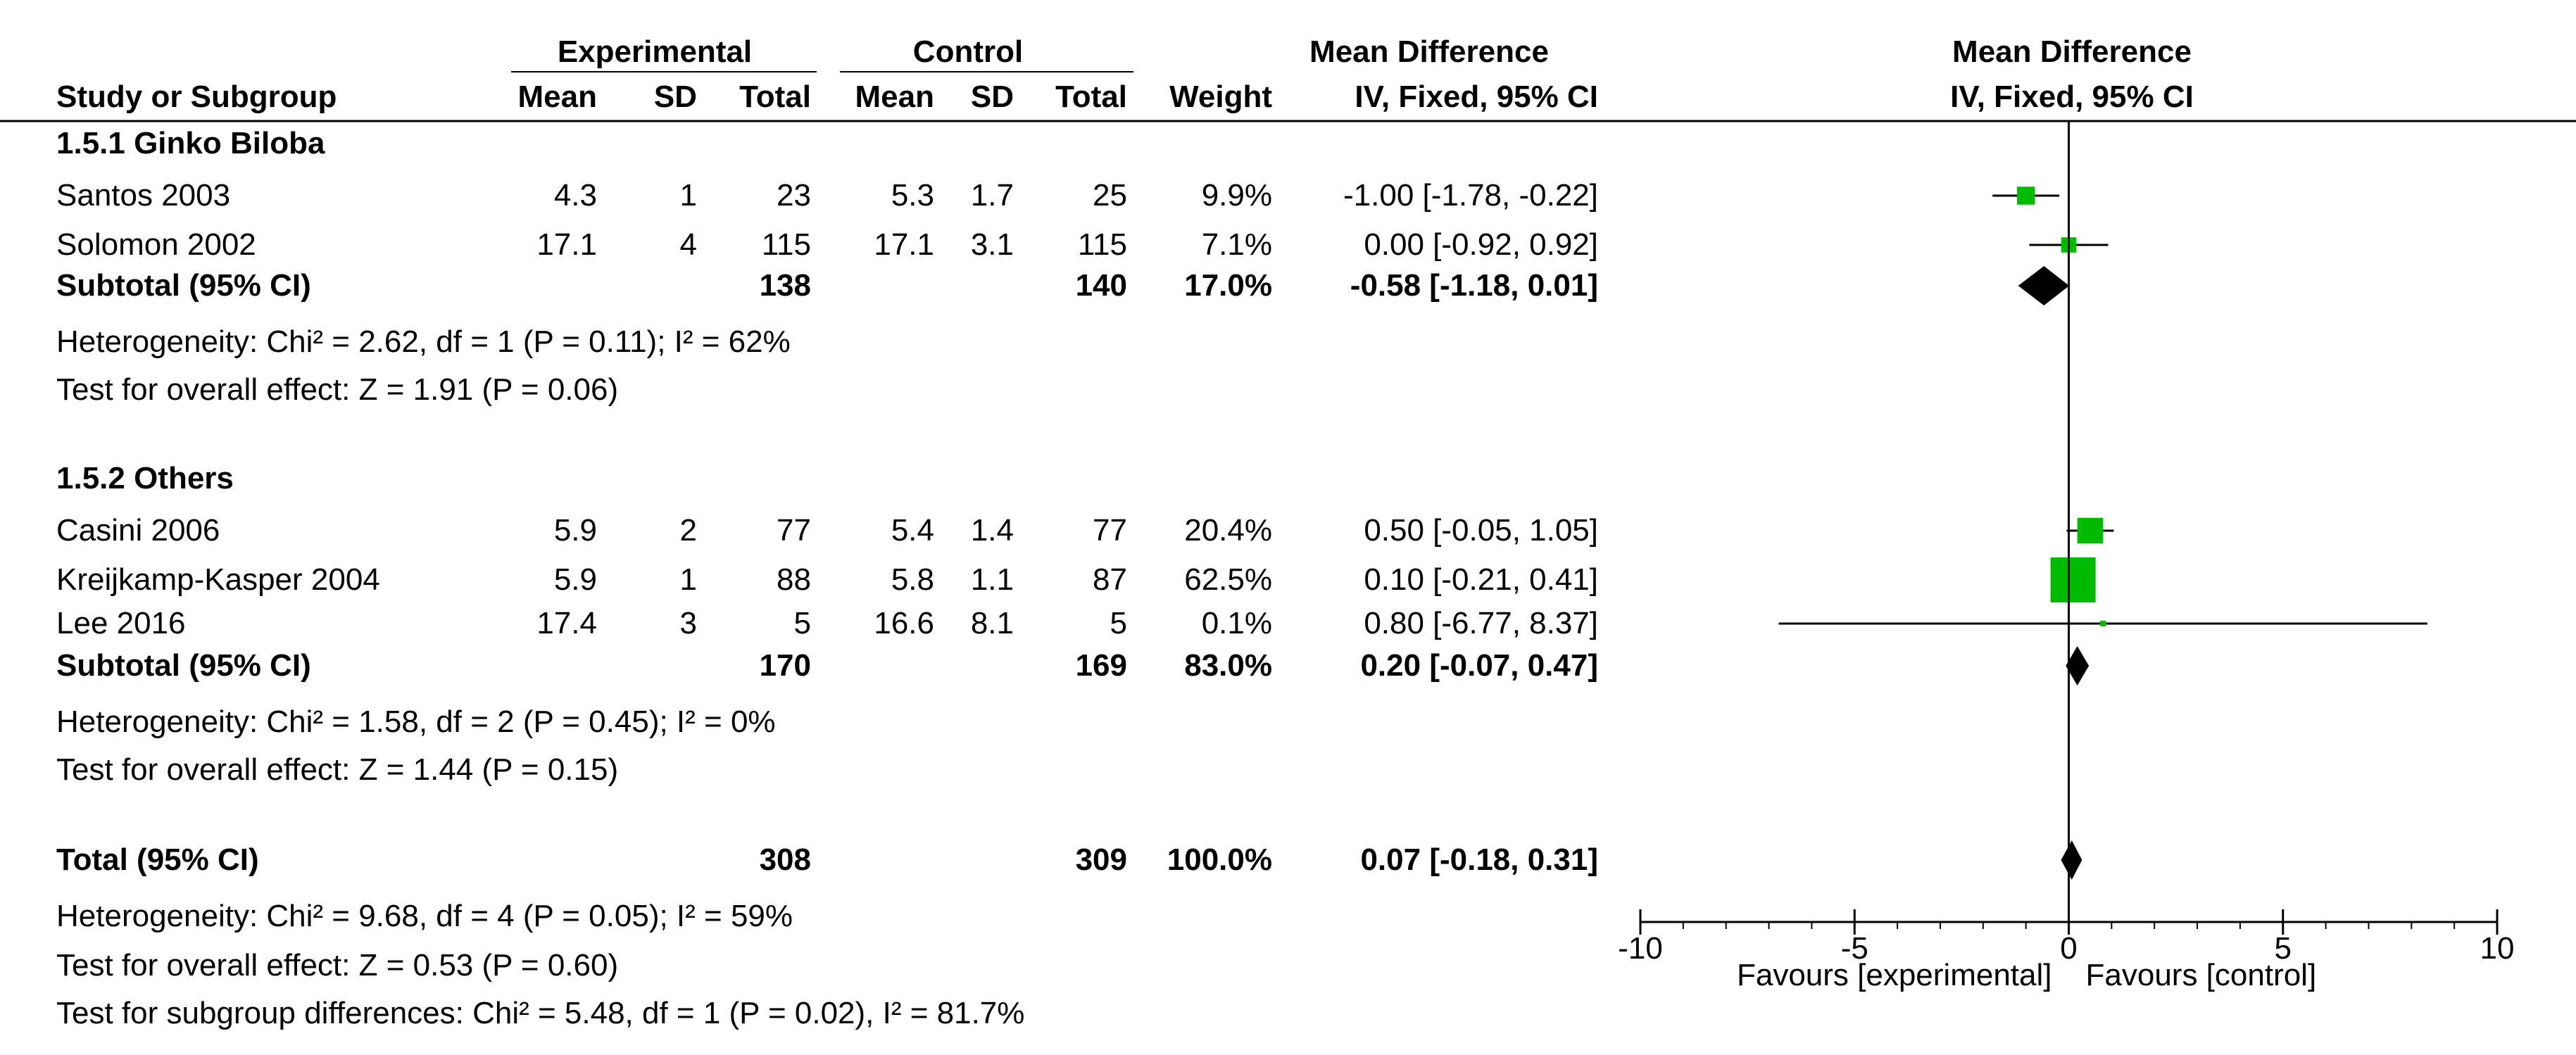 The image size is (2576, 1055). What do you see at coordinates (567, 623) in the screenshot?
I see `exp-mean-cell: 17.4` at bounding box center [567, 623].